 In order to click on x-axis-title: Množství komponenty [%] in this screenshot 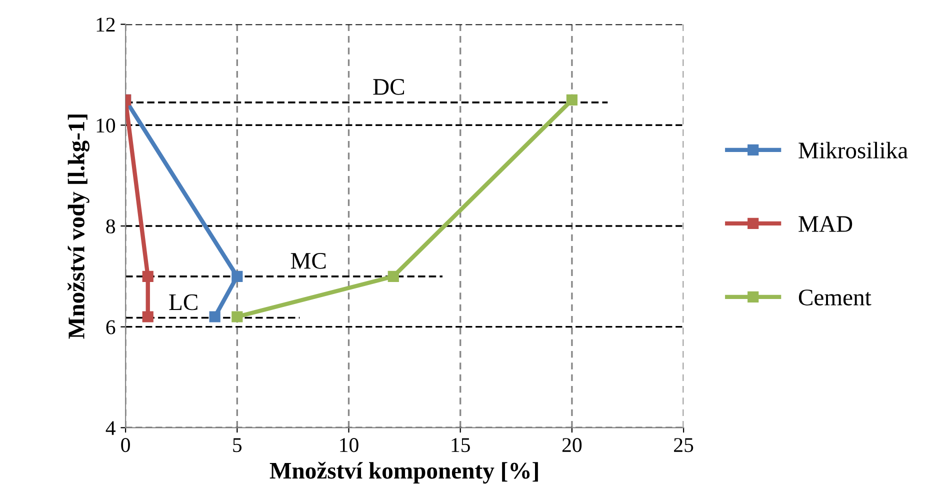, I will do `click(404, 473)`.